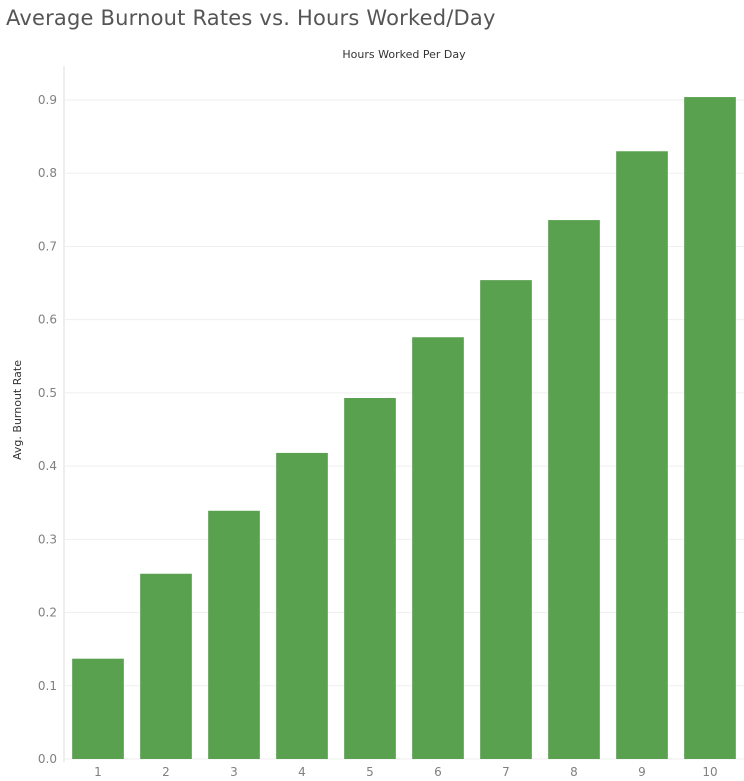 This screenshot has width=744, height=781. What do you see at coordinates (47, 393) in the screenshot?
I see `y-tick-label: 0.5` at bounding box center [47, 393].